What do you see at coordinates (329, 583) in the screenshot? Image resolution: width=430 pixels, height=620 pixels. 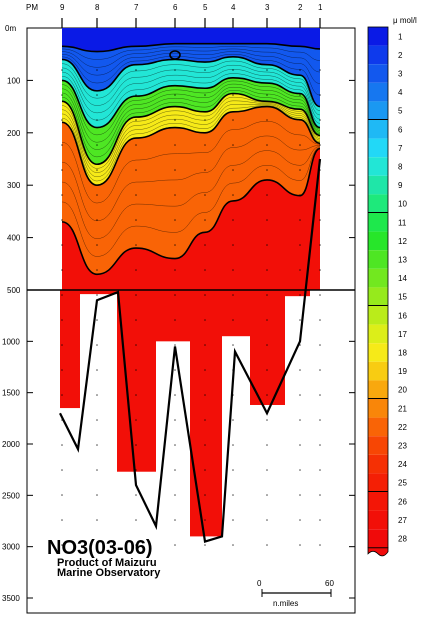 I see `scale-end-label: 60` at bounding box center [329, 583].